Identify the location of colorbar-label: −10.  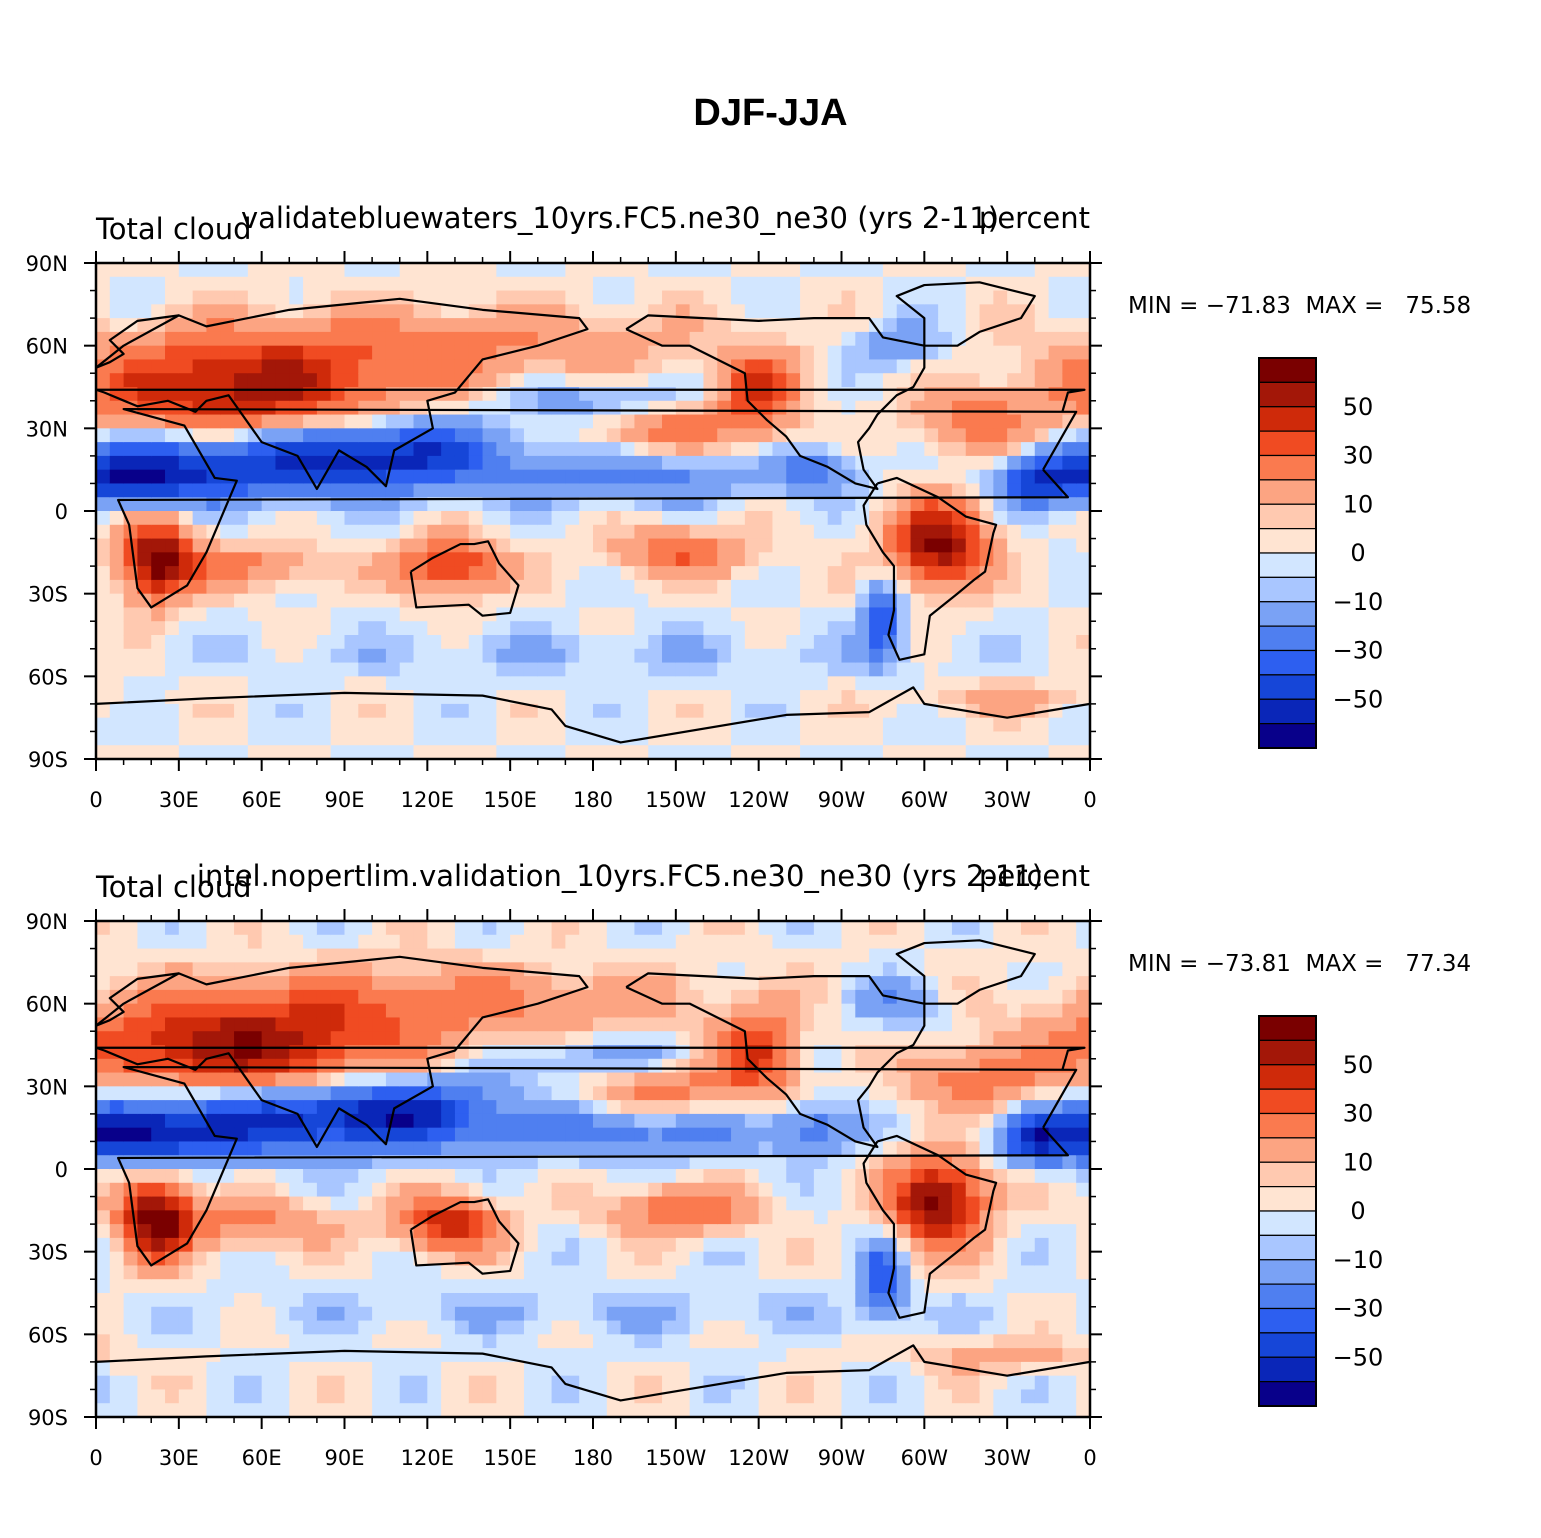
(1358, 602).